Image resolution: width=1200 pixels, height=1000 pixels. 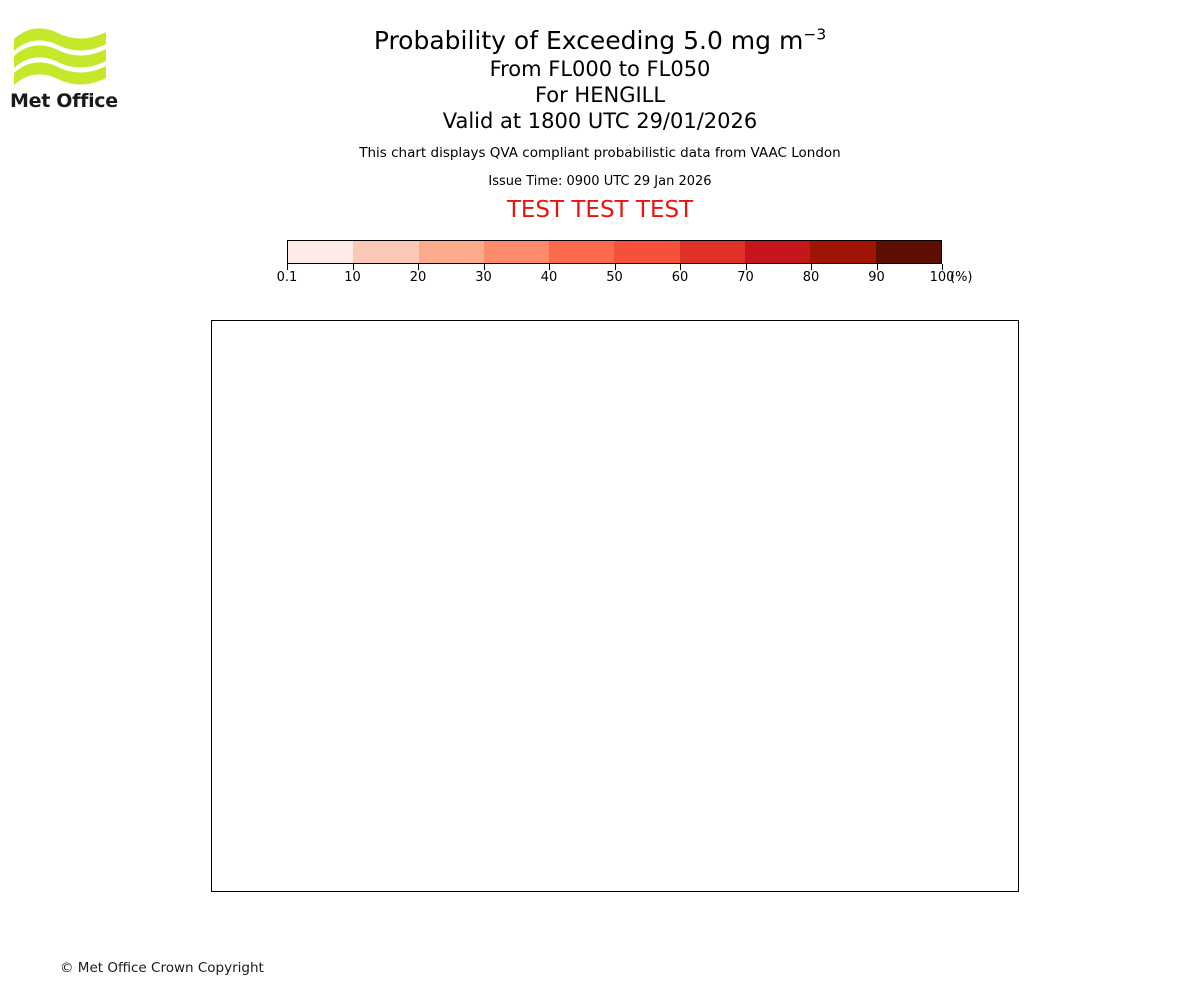 What do you see at coordinates (483, 277) in the screenshot?
I see `colorbar-tick-label: 30` at bounding box center [483, 277].